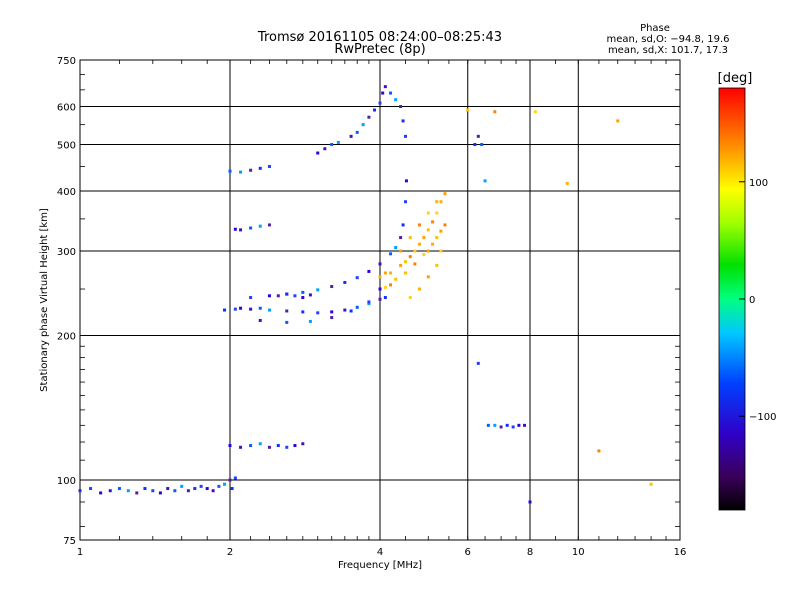  Describe the element at coordinates (66, 61) in the screenshot. I see `y-tick-label: 750` at that location.